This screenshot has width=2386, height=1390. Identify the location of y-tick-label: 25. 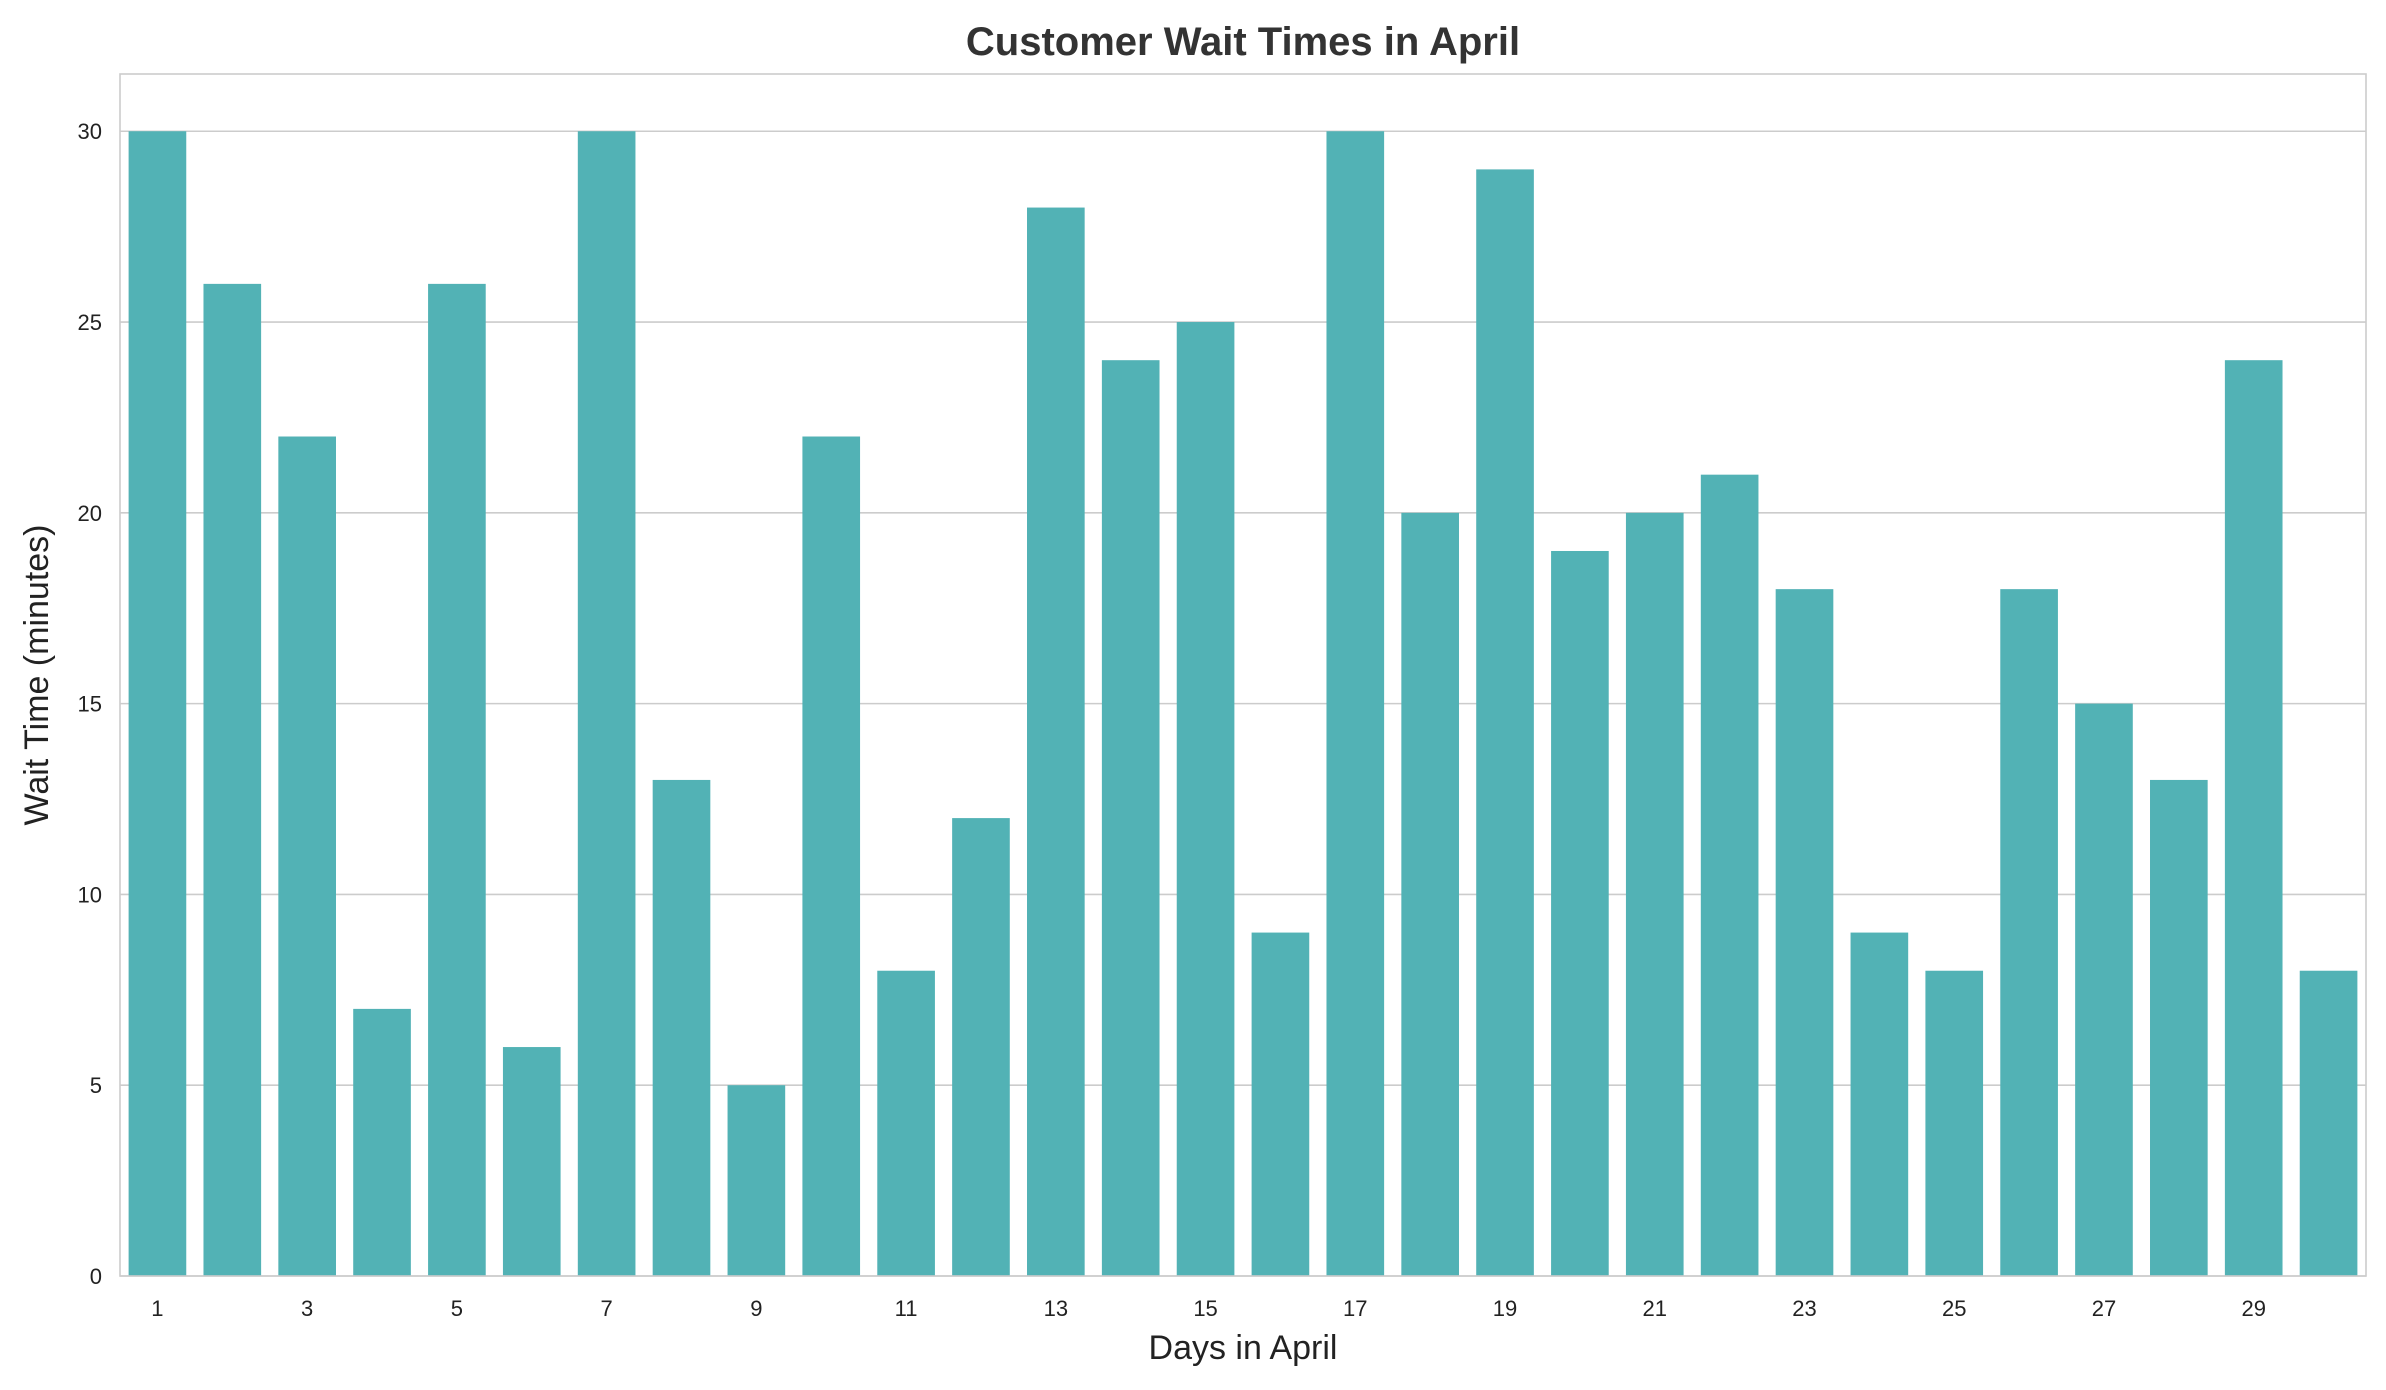
(90, 322).